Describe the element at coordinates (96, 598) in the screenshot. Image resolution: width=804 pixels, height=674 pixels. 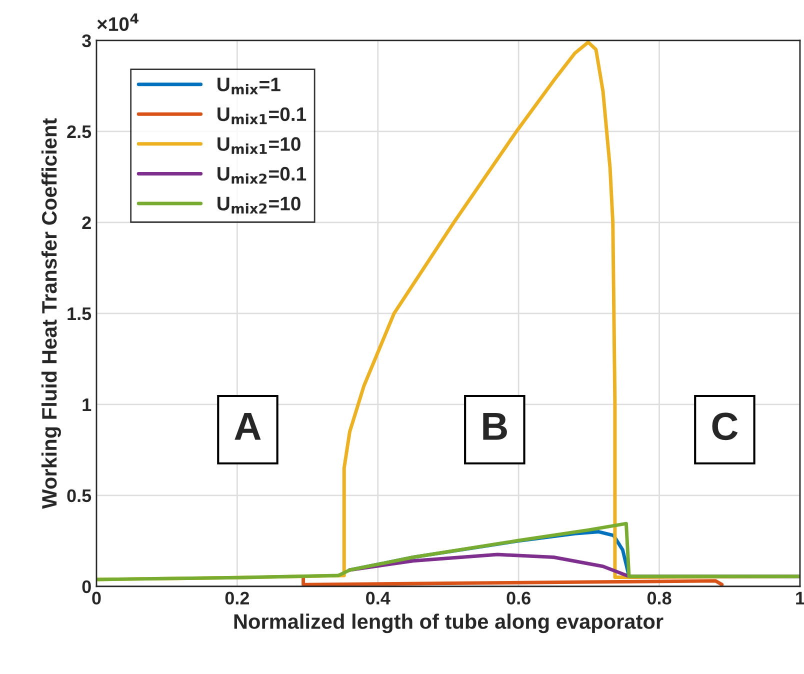
I see `x-tick-label: 0` at that location.